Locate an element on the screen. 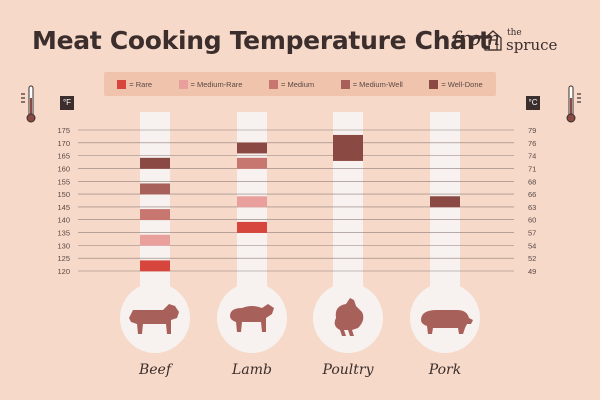 Image resolution: width=600 pixels, height=400 pixels. logo-word: spruce is located at coordinates (532, 45).